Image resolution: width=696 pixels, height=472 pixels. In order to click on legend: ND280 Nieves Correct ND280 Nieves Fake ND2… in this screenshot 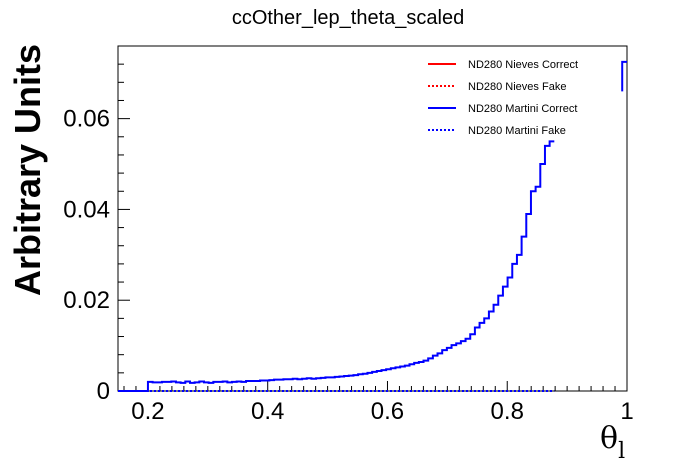, I will do `click(503, 98)`.